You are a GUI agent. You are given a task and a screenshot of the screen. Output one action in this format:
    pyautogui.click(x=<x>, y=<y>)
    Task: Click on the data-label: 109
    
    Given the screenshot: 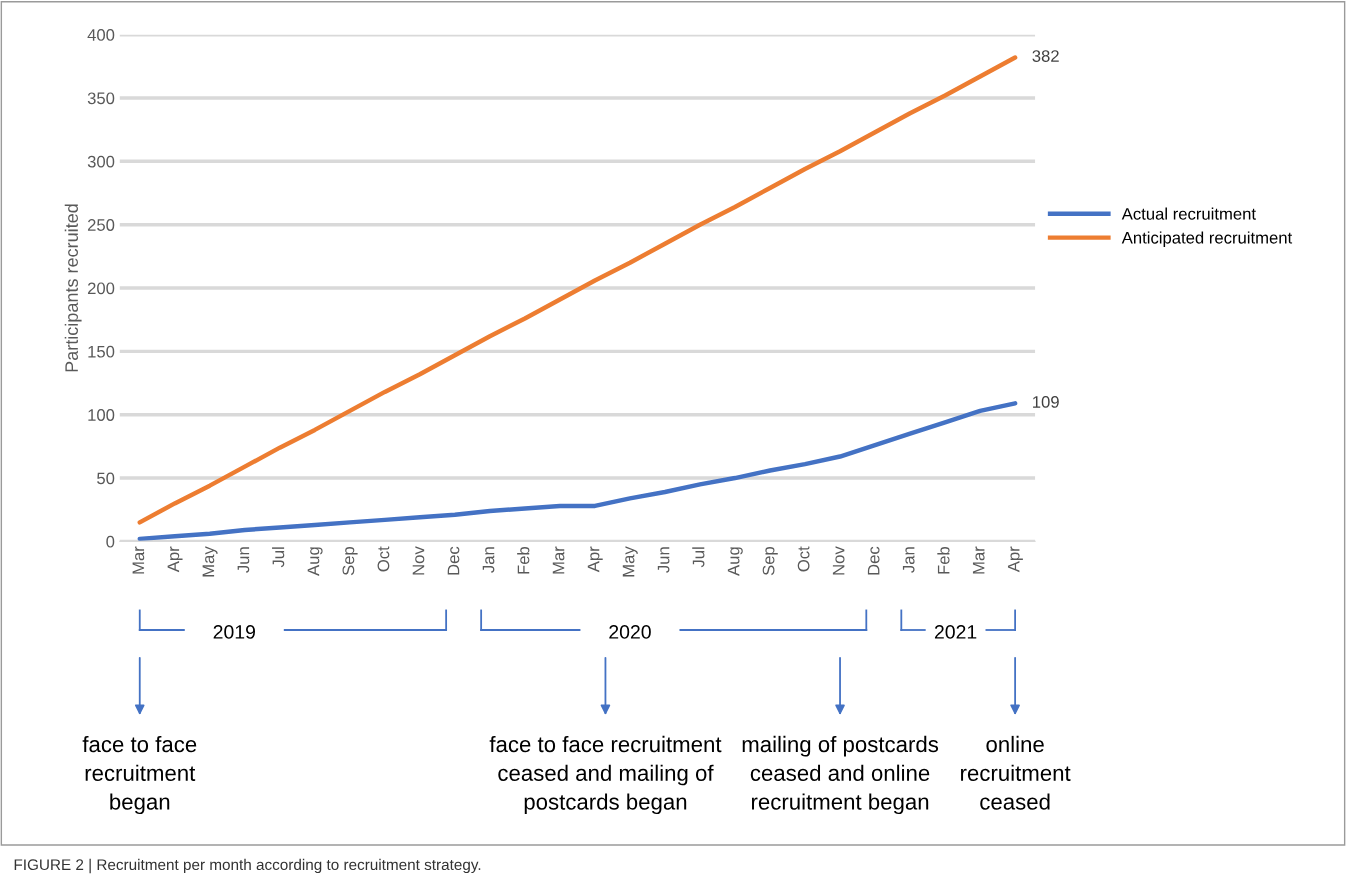 What is the action you would take?
    pyautogui.click(x=1046, y=401)
    